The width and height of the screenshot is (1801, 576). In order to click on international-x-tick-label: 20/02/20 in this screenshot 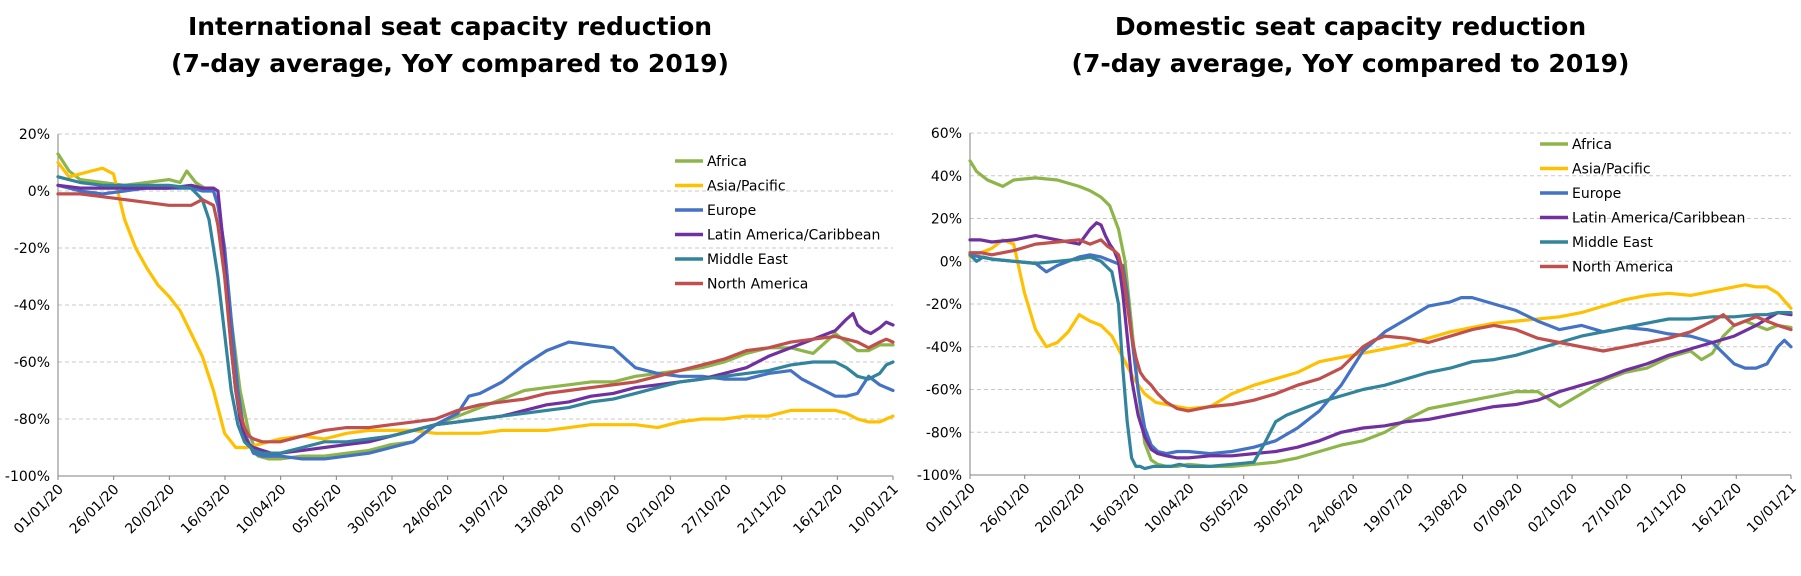, I will do `click(150, 510)`.